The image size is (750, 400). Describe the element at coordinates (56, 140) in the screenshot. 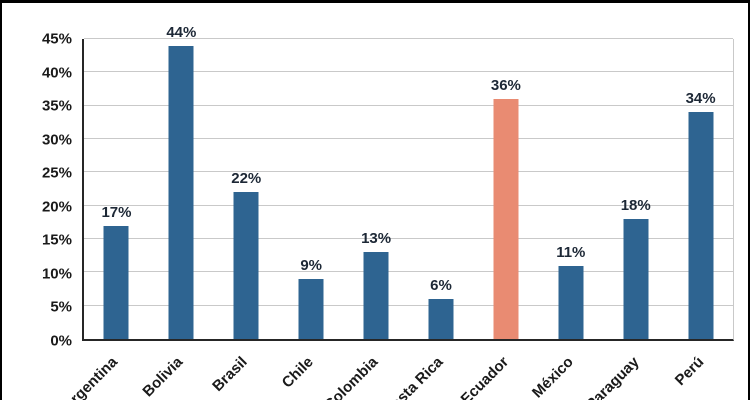

I see `y-tick-label: 30%` at that location.